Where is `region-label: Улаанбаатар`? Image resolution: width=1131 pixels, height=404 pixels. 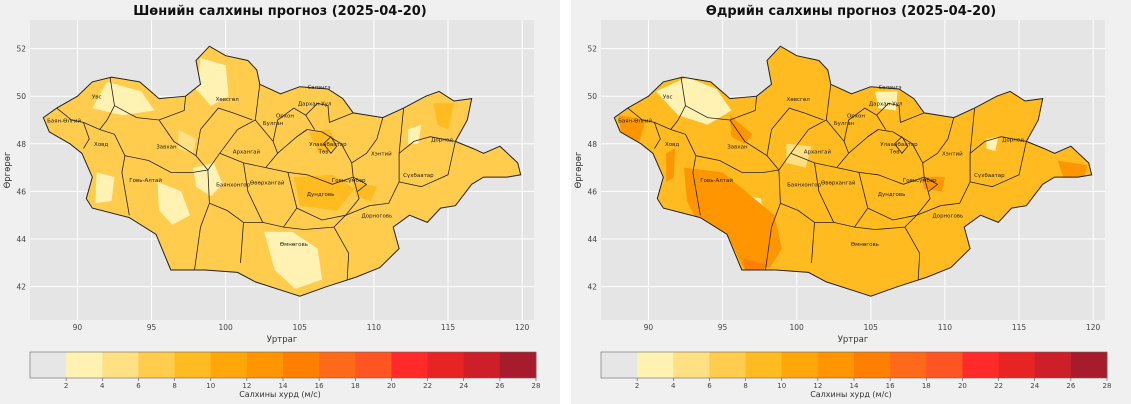
region-label: Улаанбаатар is located at coordinates (899, 145).